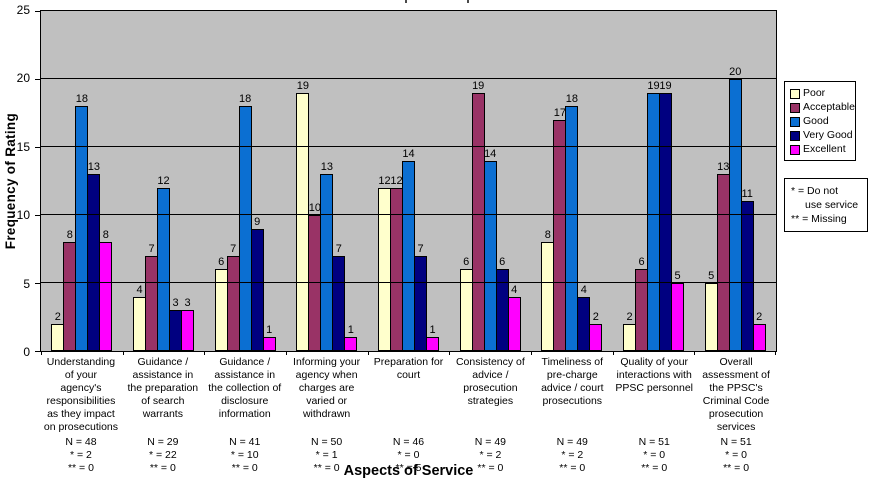 Image resolution: width=873 pixels, height=492 pixels. What do you see at coordinates (572, 222) in the screenshot?
I see `bar-good-7: 18` at bounding box center [572, 222].